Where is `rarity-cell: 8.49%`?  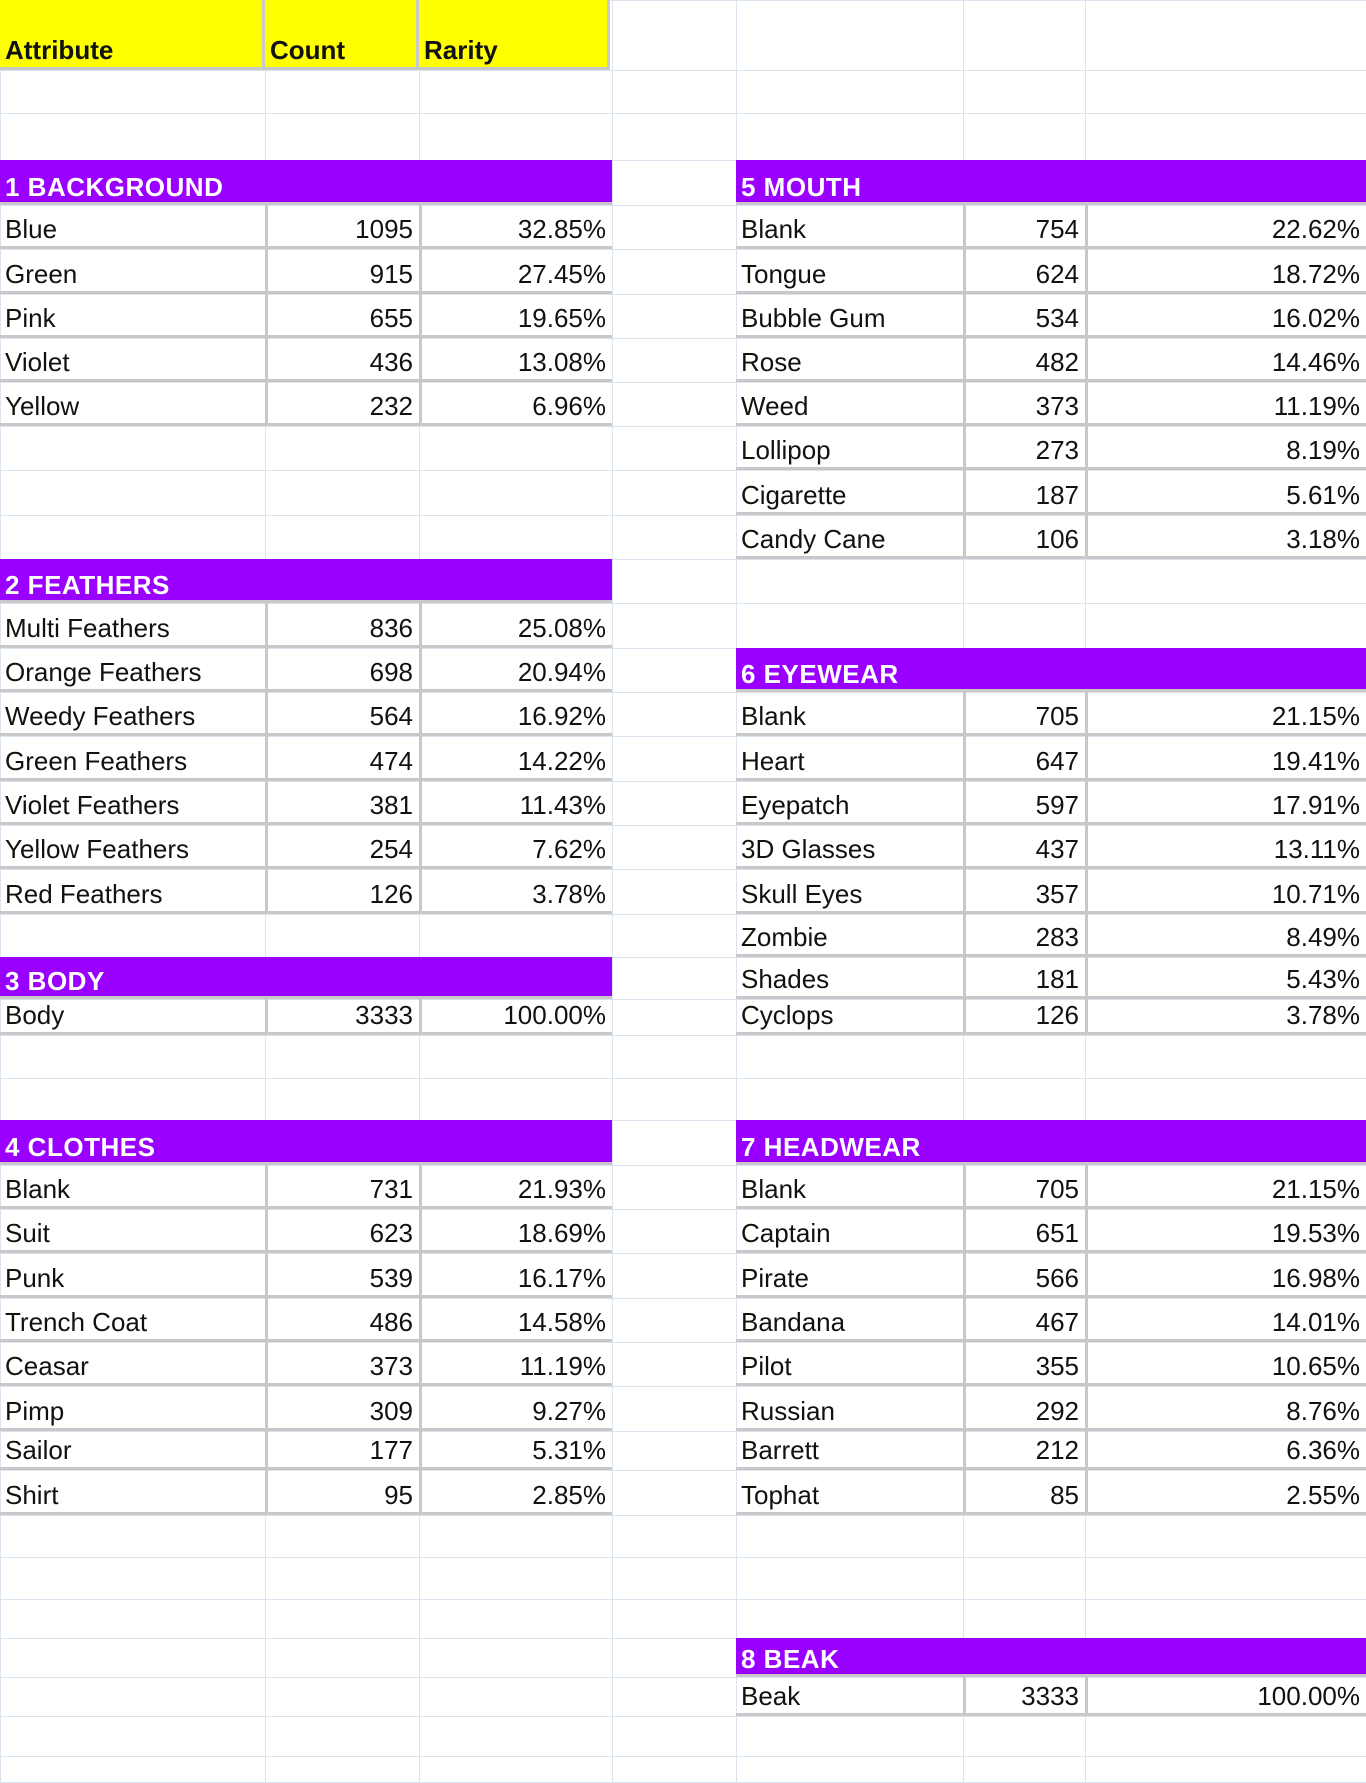 rarity-cell: 8.49% is located at coordinates (1225, 935).